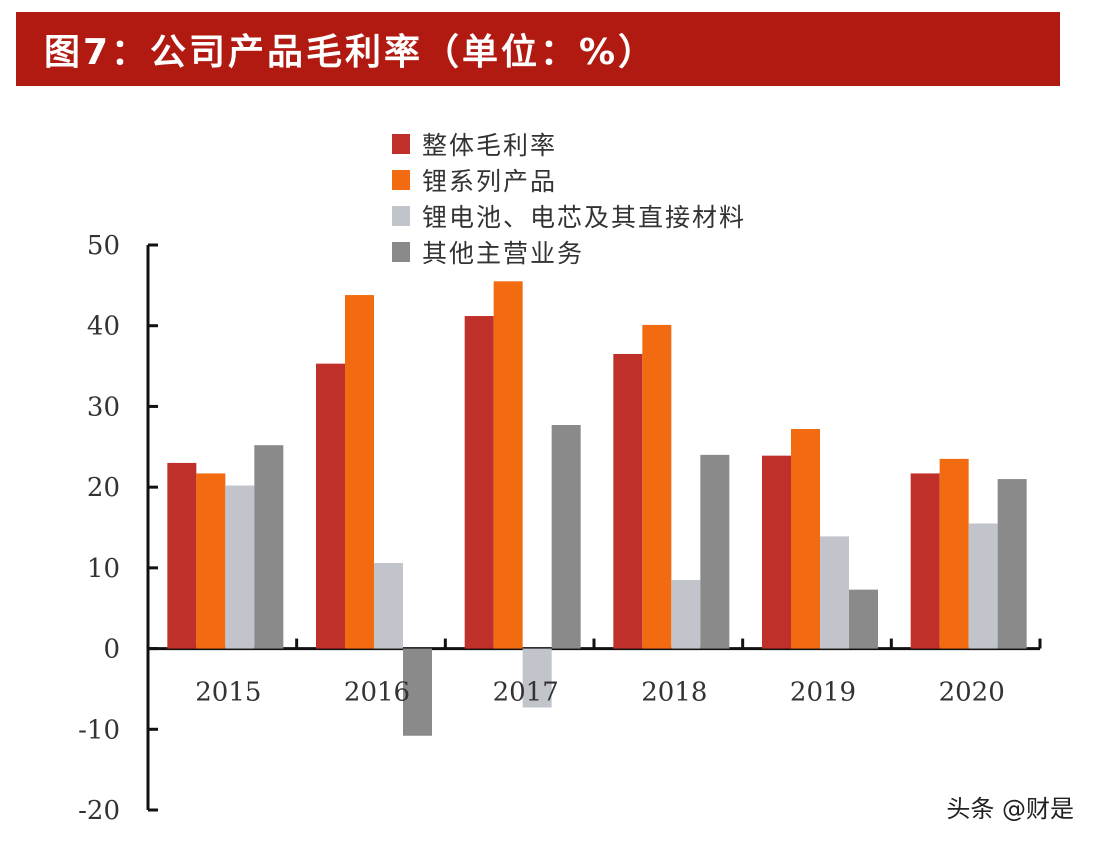 This screenshot has height=848, width=1100. What do you see at coordinates (600, 693) in the screenshot?
I see `x-tick-labels: 2015 2016 2017 2018 2019 2020` at bounding box center [600, 693].